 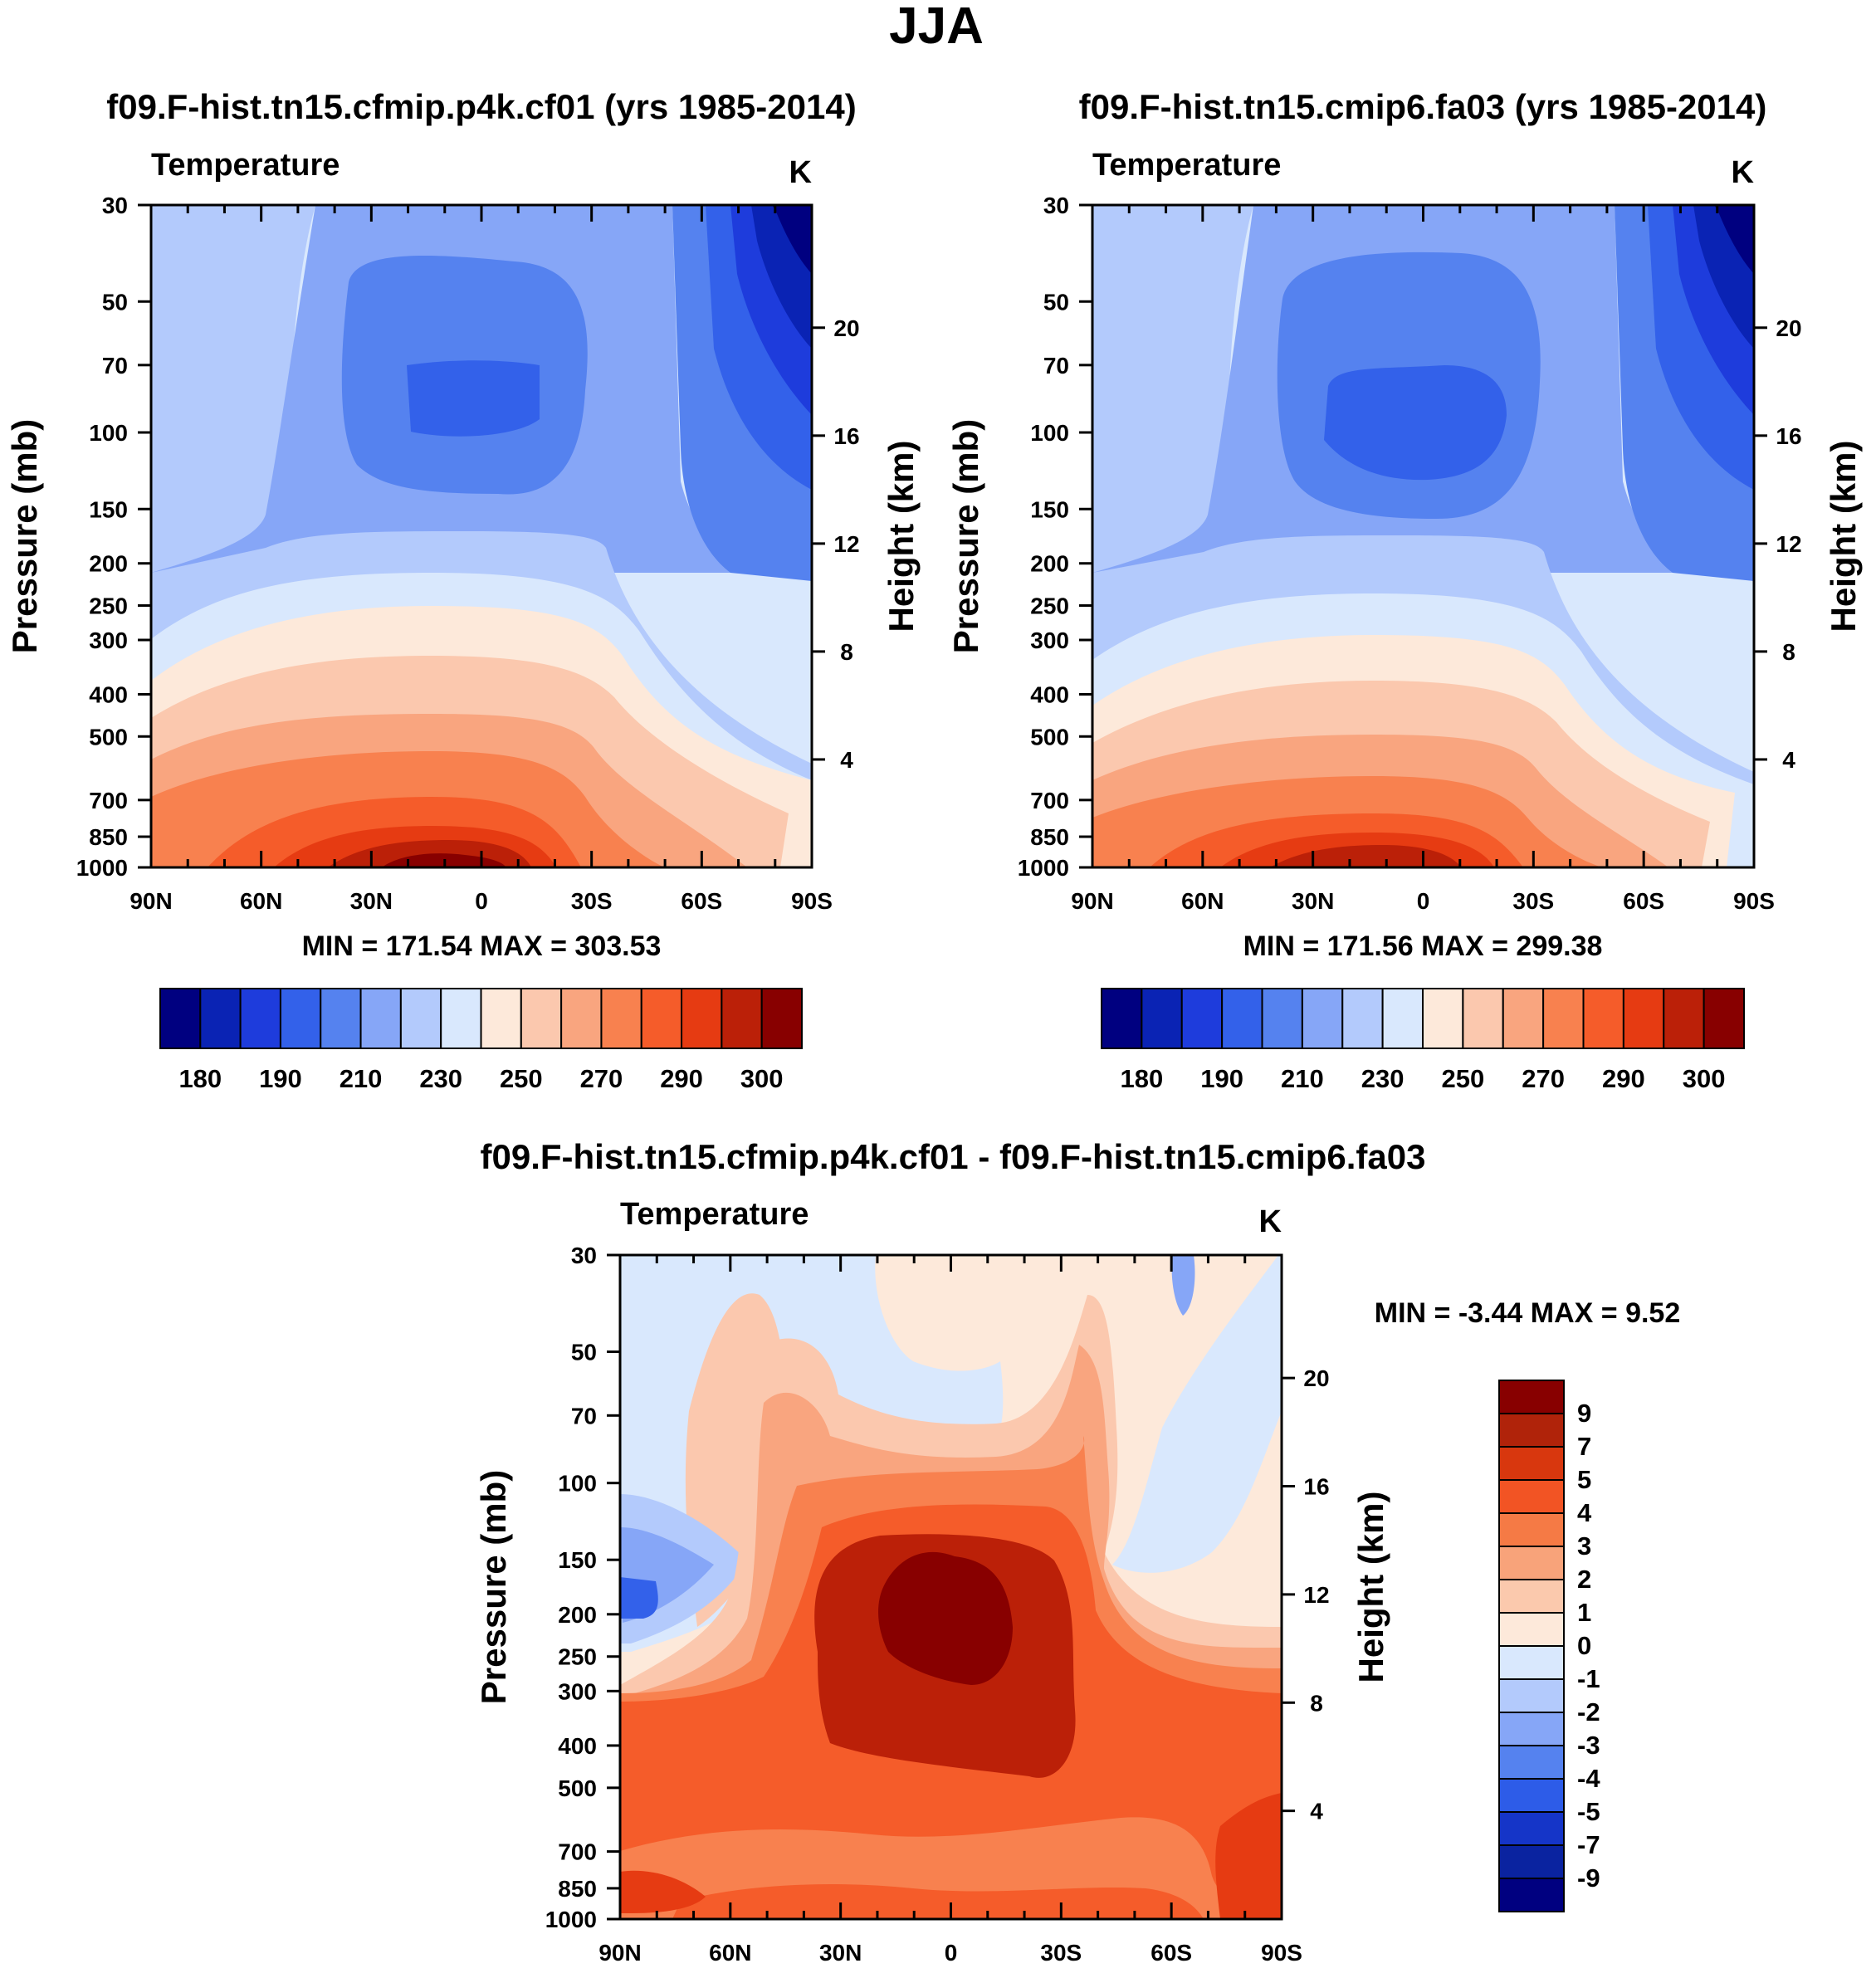 What do you see at coordinates (1754, 901) in the screenshot?
I see `lat-tick-label: 90S` at bounding box center [1754, 901].